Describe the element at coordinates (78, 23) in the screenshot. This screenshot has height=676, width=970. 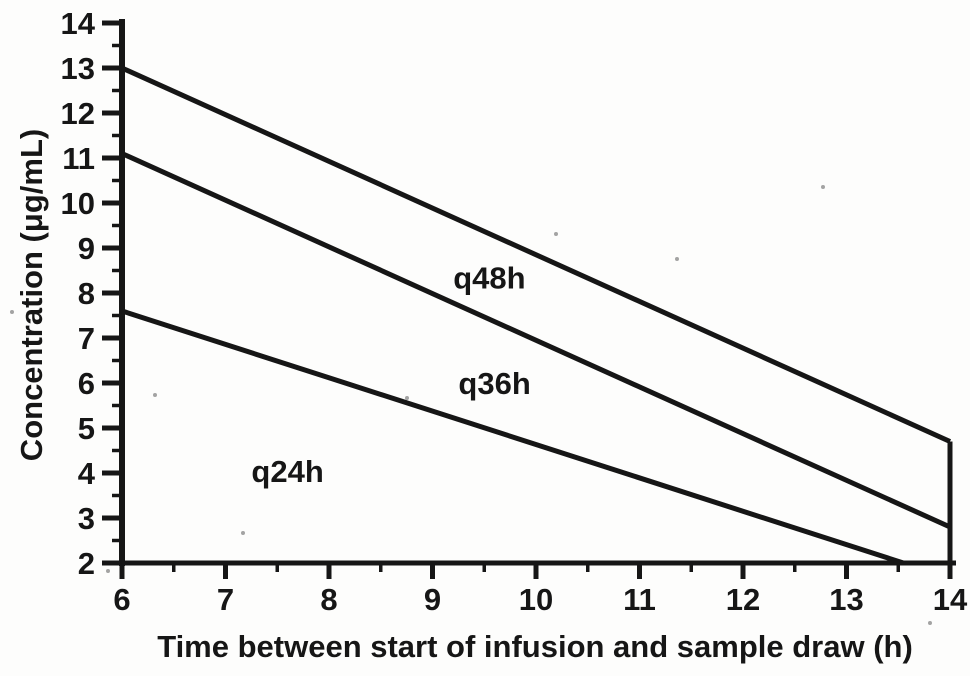
I see `y-tick-label: 14` at that location.